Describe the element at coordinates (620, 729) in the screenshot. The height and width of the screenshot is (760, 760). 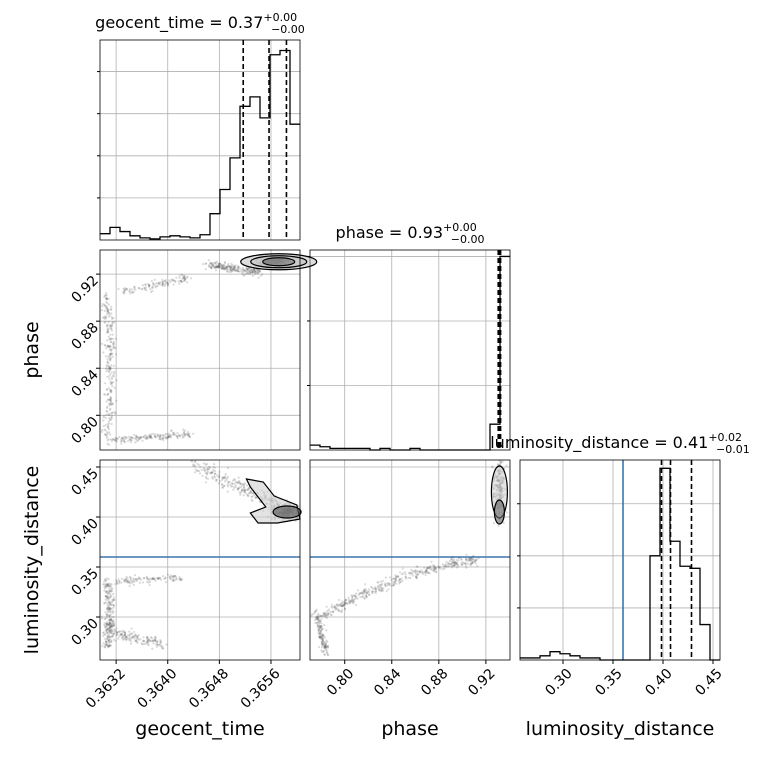
I see `x-axis-label: luminosity_distance` at that location.